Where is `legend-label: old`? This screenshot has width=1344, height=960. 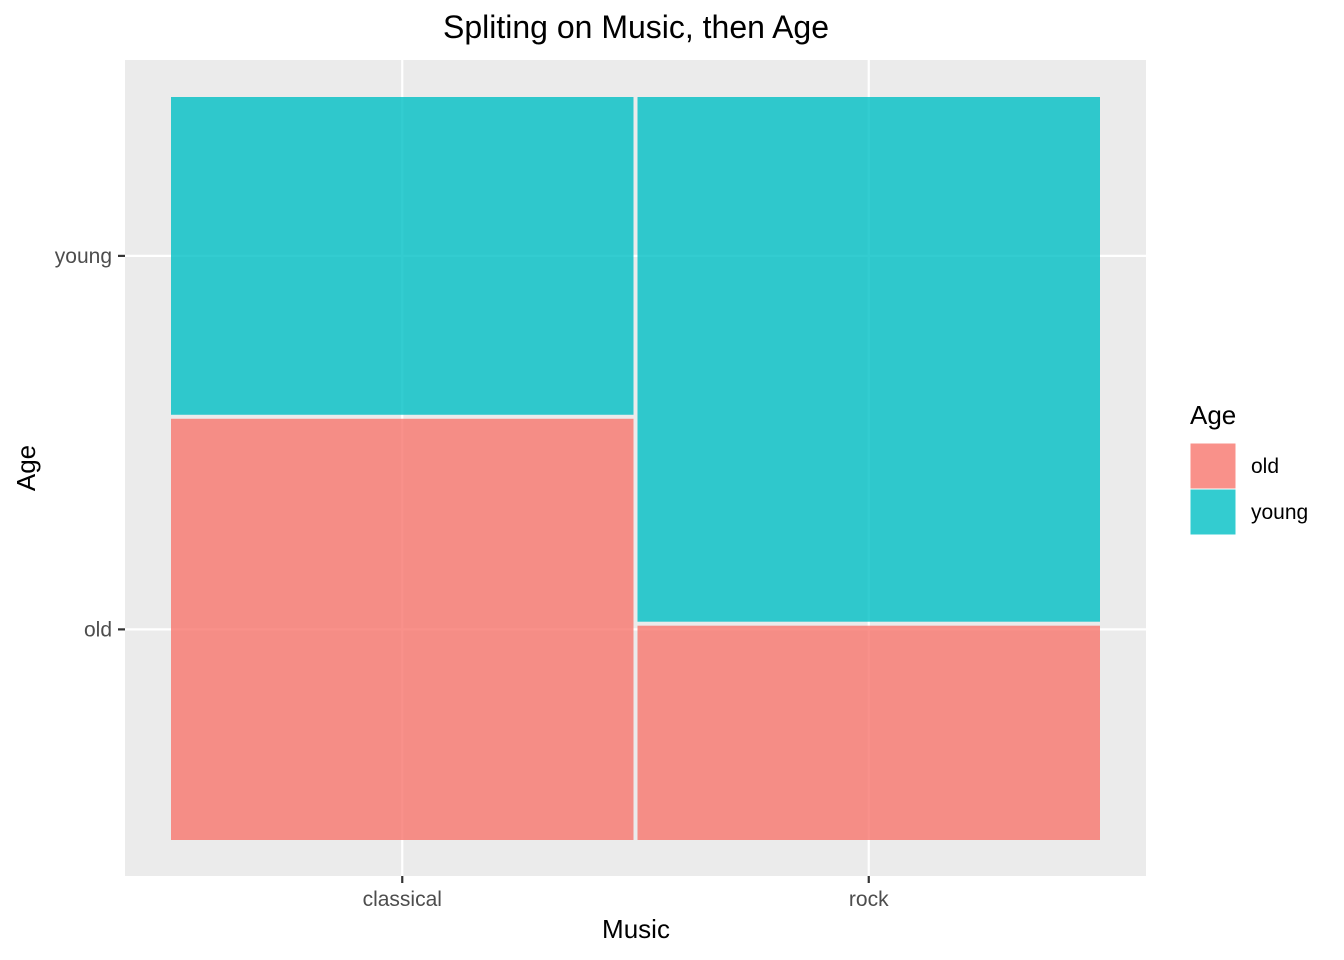 legend-label: old is located at coordinates (1265, 466).